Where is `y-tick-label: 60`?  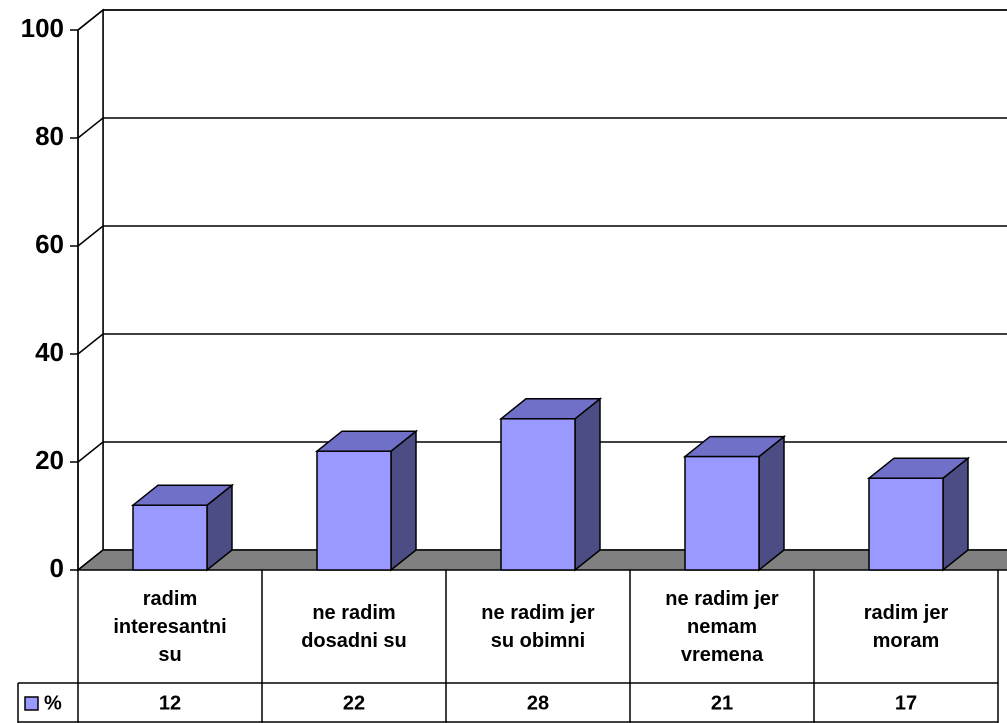 y-tick-label: 60 is located at coordinates (49, 244).